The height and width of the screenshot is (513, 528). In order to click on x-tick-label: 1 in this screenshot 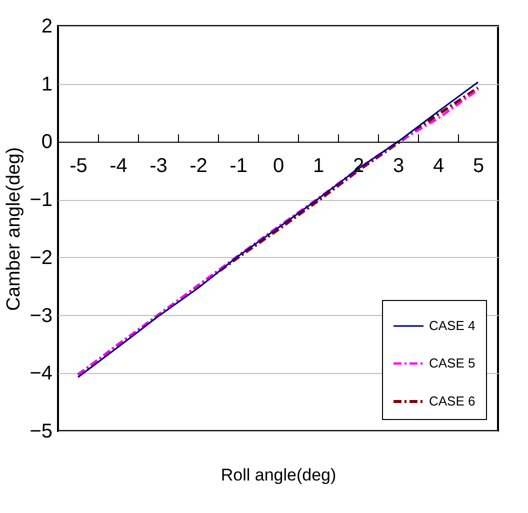, I will do `click(318, 166)`.